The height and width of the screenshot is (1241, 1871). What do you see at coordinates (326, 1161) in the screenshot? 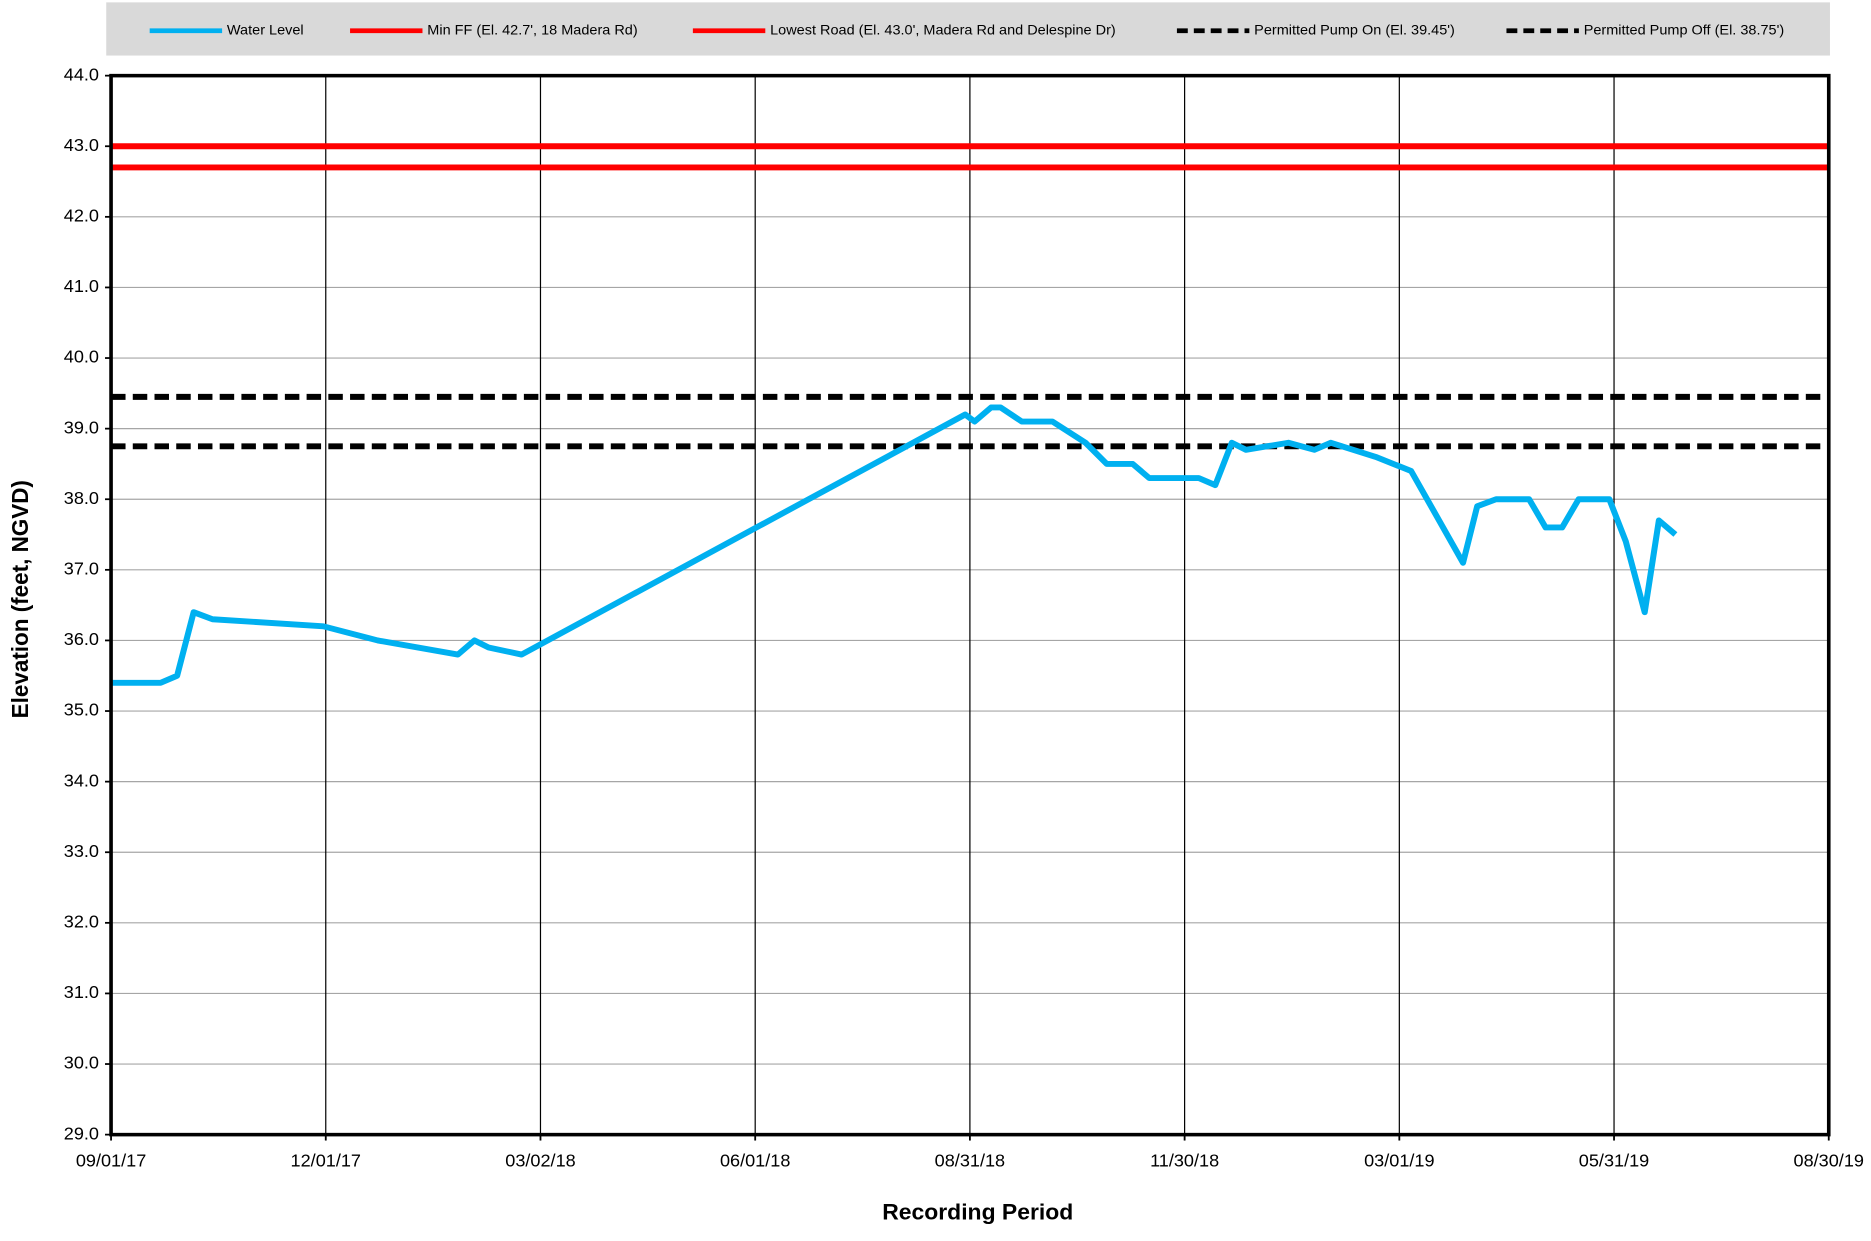
I see `x-tick-label: 12/01/17` at bounding box center [326, 1161].